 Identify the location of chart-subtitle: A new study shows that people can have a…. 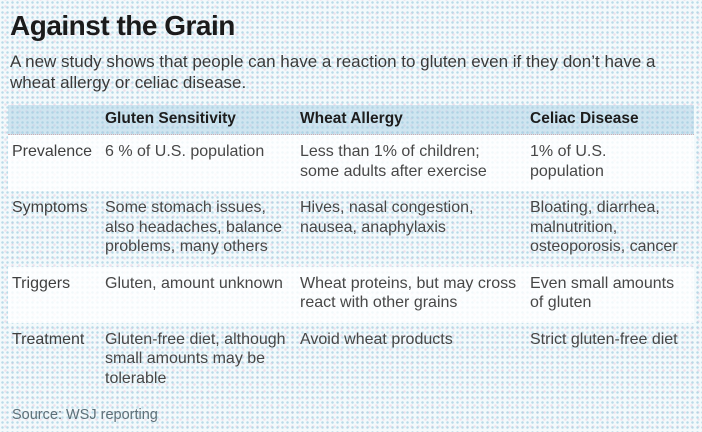
(333, 72).